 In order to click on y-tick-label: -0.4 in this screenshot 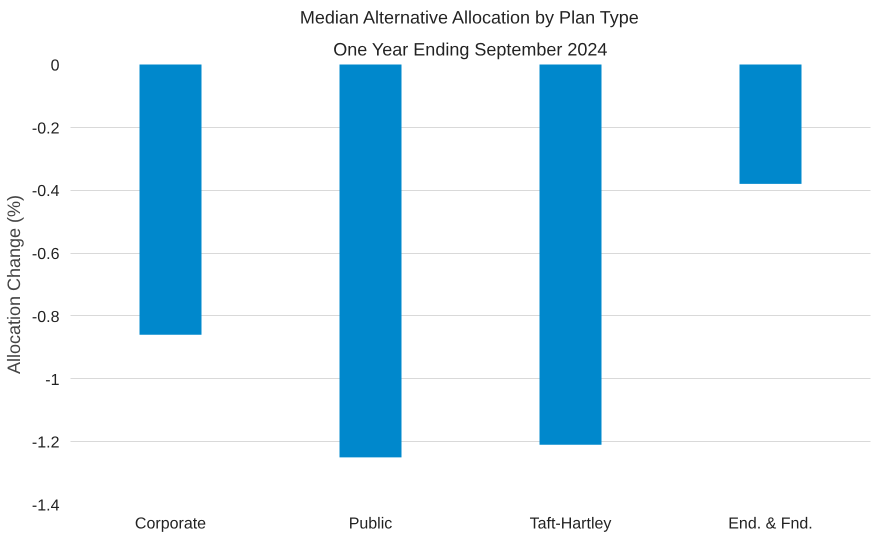, I will do `click(46, 191)`.